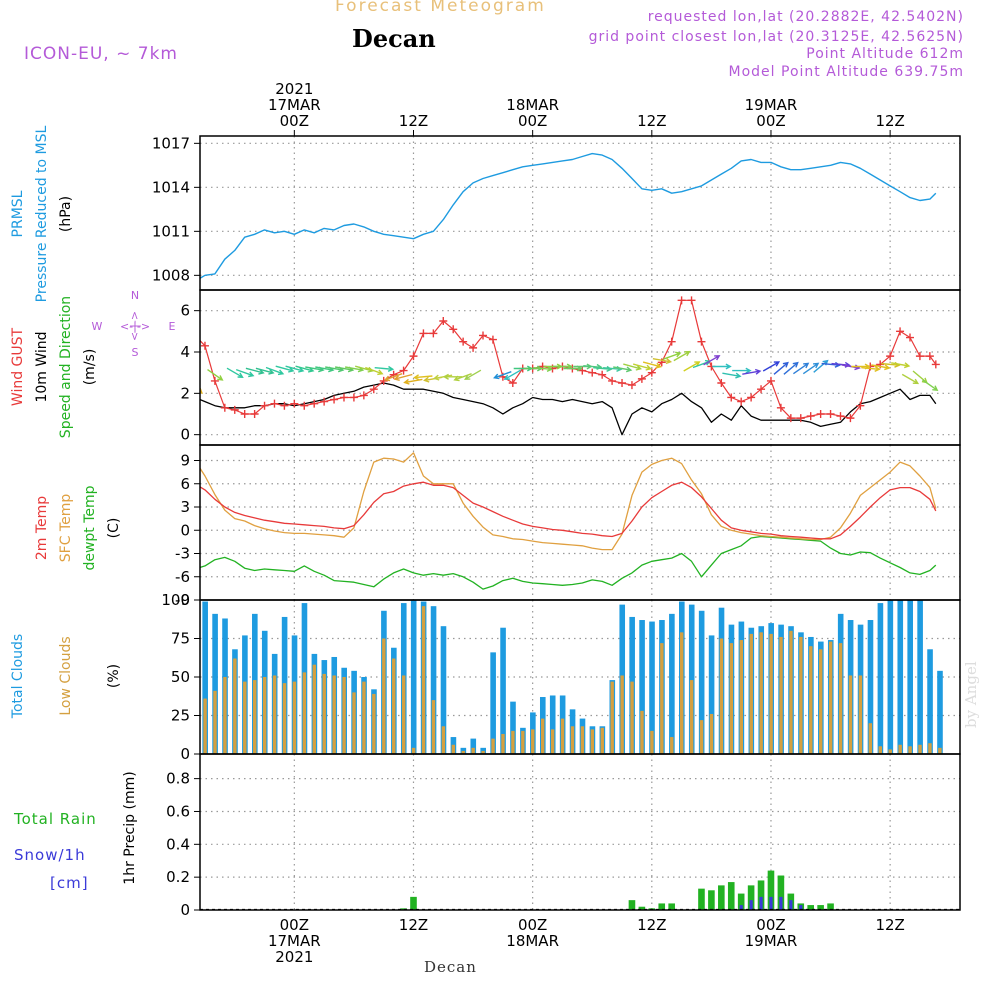  I want to click on precip-legend-label: Snow/1h, so click(50, 855).